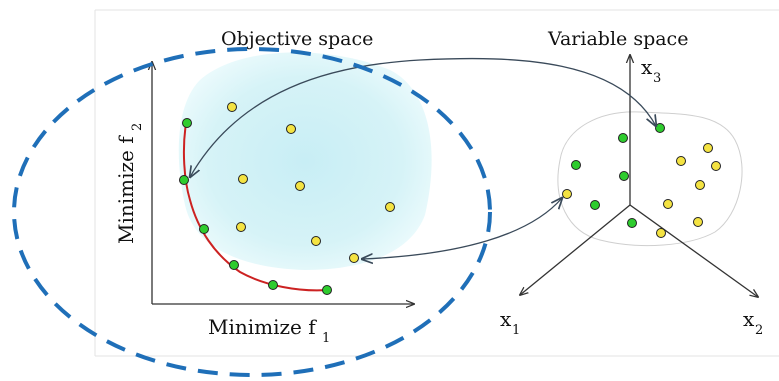 This screenshot has width=779, height=381. I want to click on x2-axis, so click(693, 250).